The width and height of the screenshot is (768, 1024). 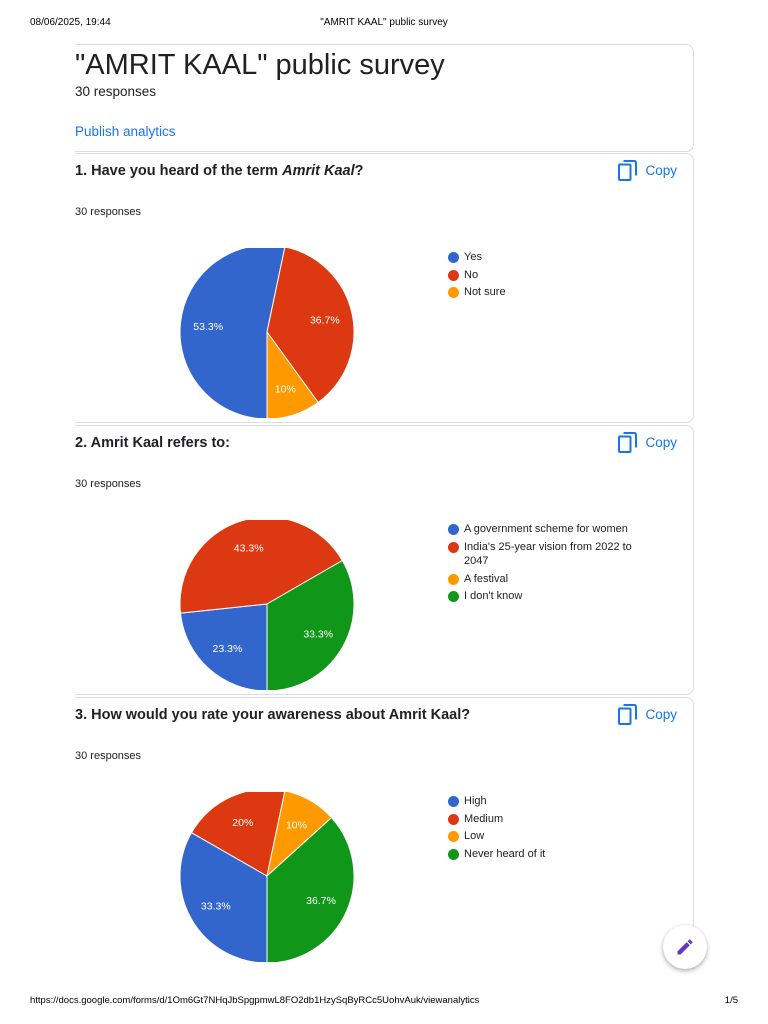 I want to click on pencil-icon, so click(x=685, y=947).